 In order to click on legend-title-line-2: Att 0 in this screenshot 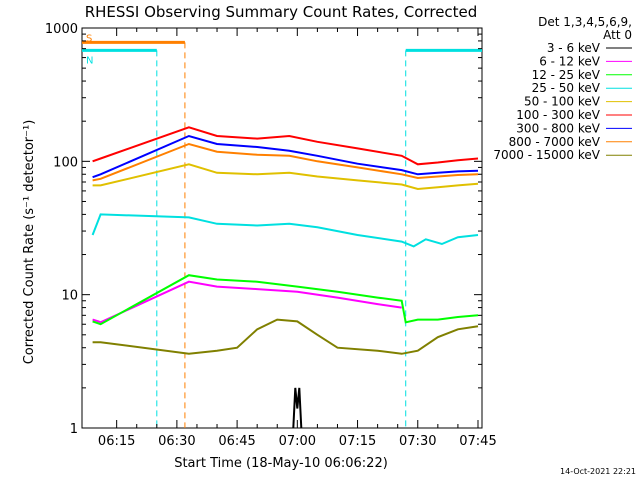, I will do `click(617, 35)`.